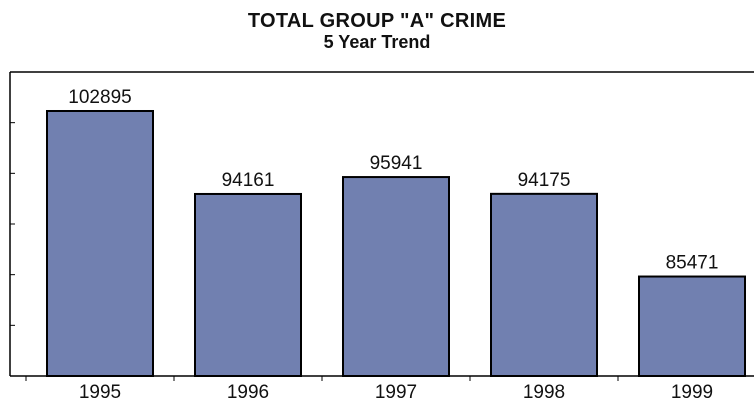  Describe the element at coordinates (377, 21) in the screenshot. I see `chart-title: TOTAL GROUP "A" CRIME` at that location.